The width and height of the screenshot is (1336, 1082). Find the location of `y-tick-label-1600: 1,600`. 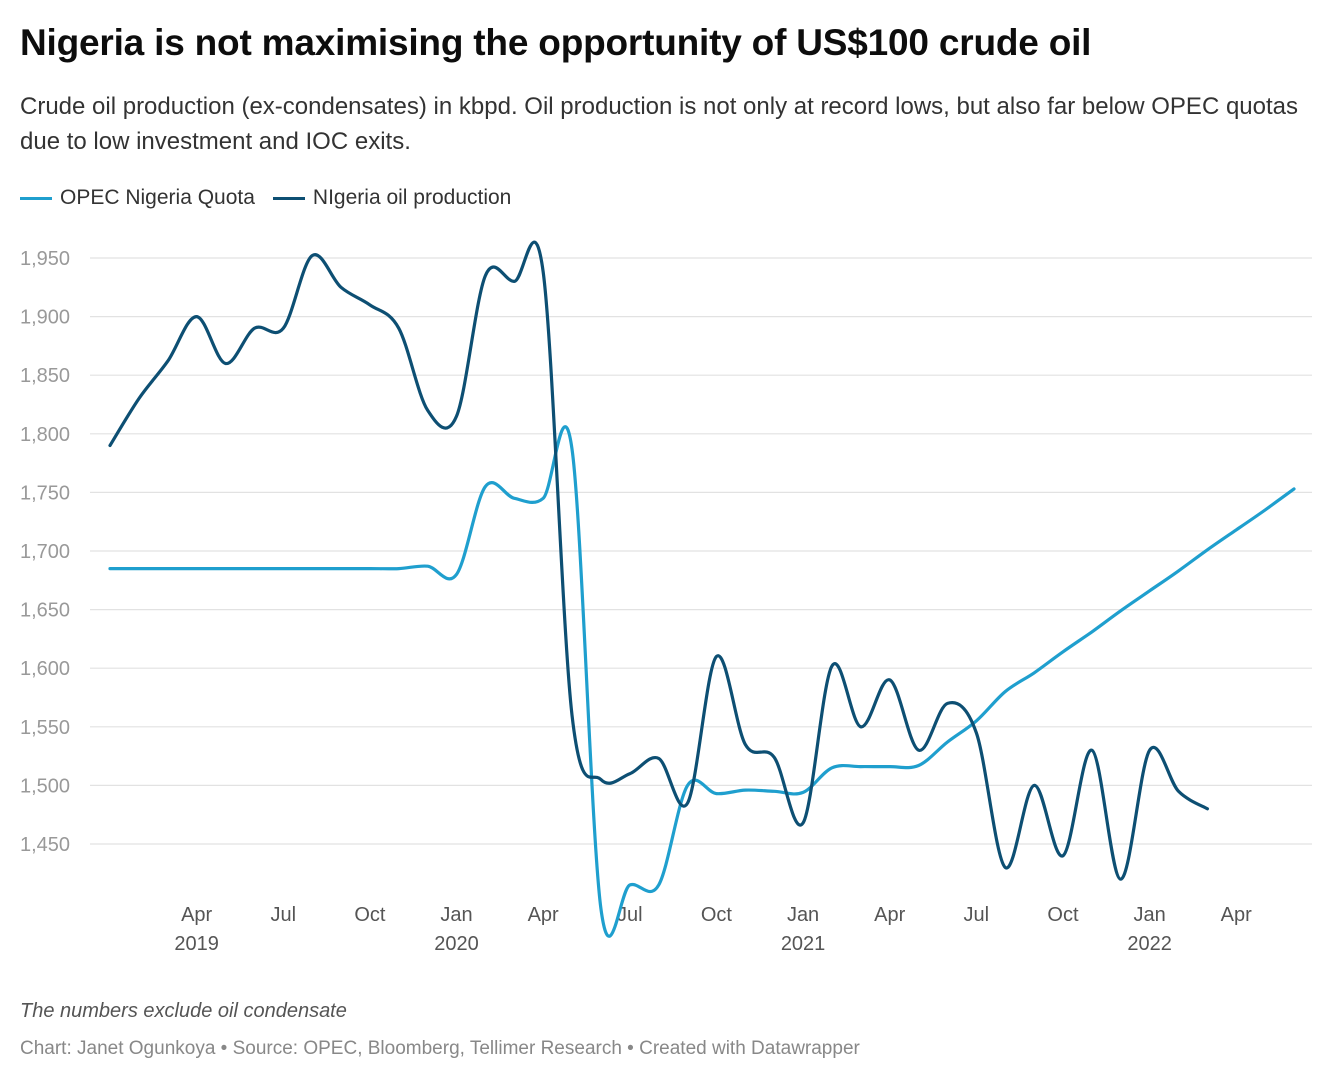

y-tick-label-1600: 1,600 is located at coordinates (45, 669).